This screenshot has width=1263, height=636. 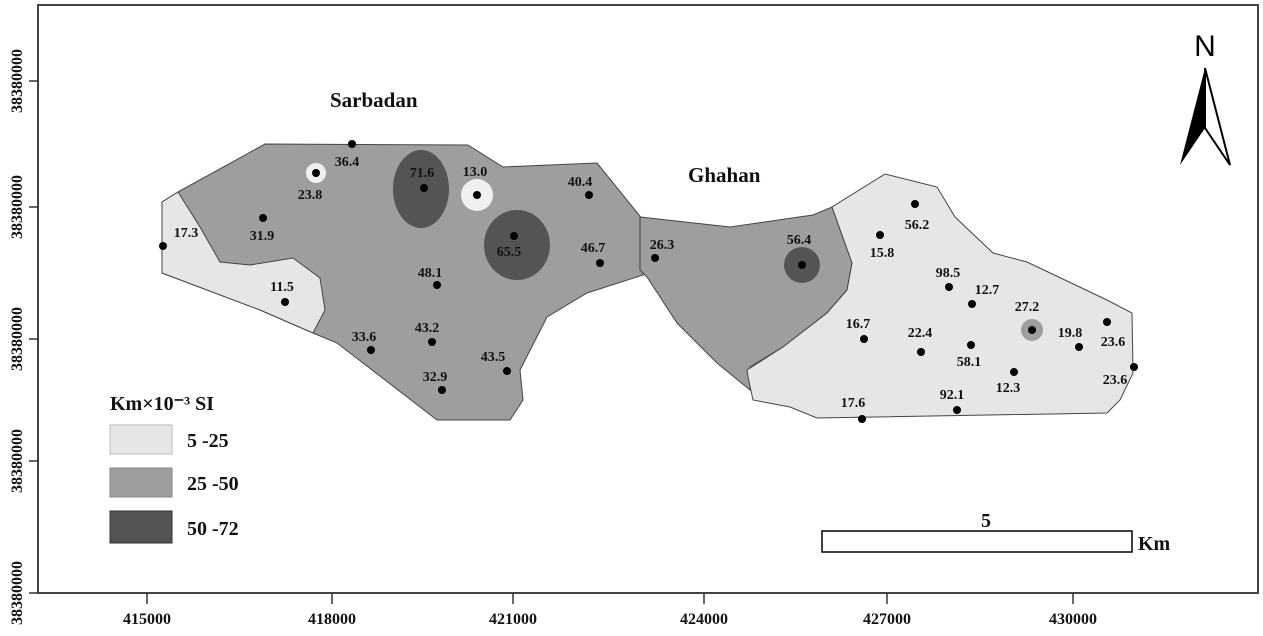 What do you see at coordinates (1073, 619) in the screenshot?
I see `x-tick-label: 430000` at bounding box center [1073, 619].